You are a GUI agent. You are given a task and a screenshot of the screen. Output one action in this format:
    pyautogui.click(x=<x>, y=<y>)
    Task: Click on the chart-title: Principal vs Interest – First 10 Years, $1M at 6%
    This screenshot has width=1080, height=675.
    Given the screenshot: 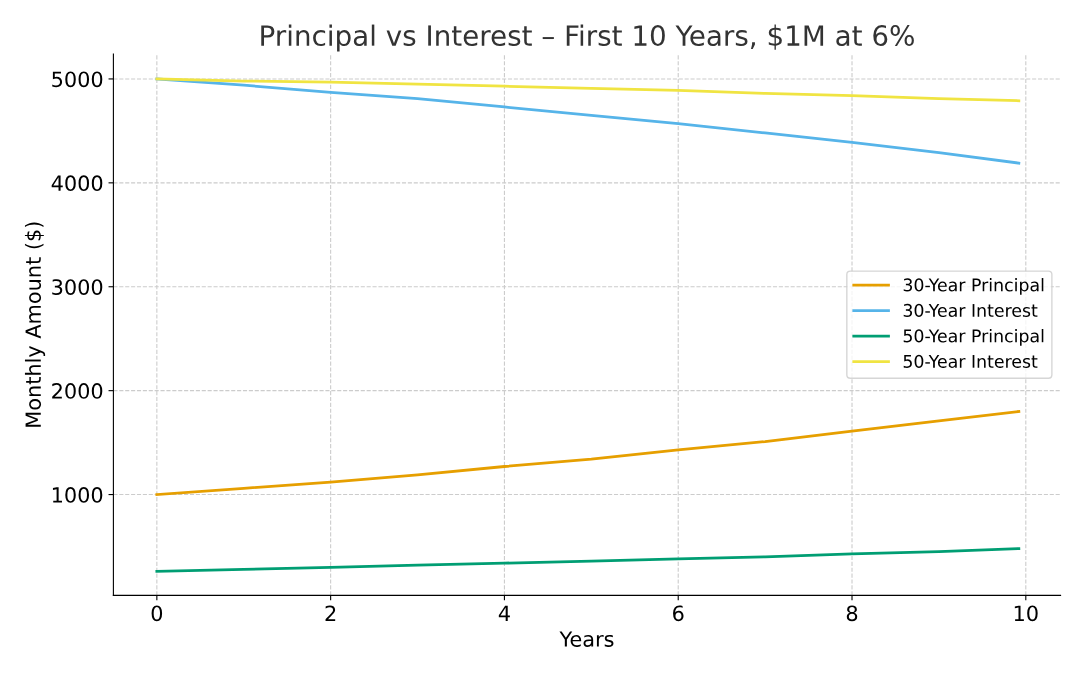 What is the action you would take?
    pyautogui.click(x=587, y=38)
    